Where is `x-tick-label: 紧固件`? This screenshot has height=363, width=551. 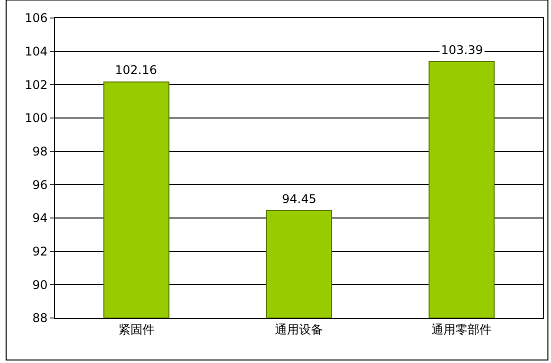 x-tick-label: 紧固件 is located at coordinates (136, 329).